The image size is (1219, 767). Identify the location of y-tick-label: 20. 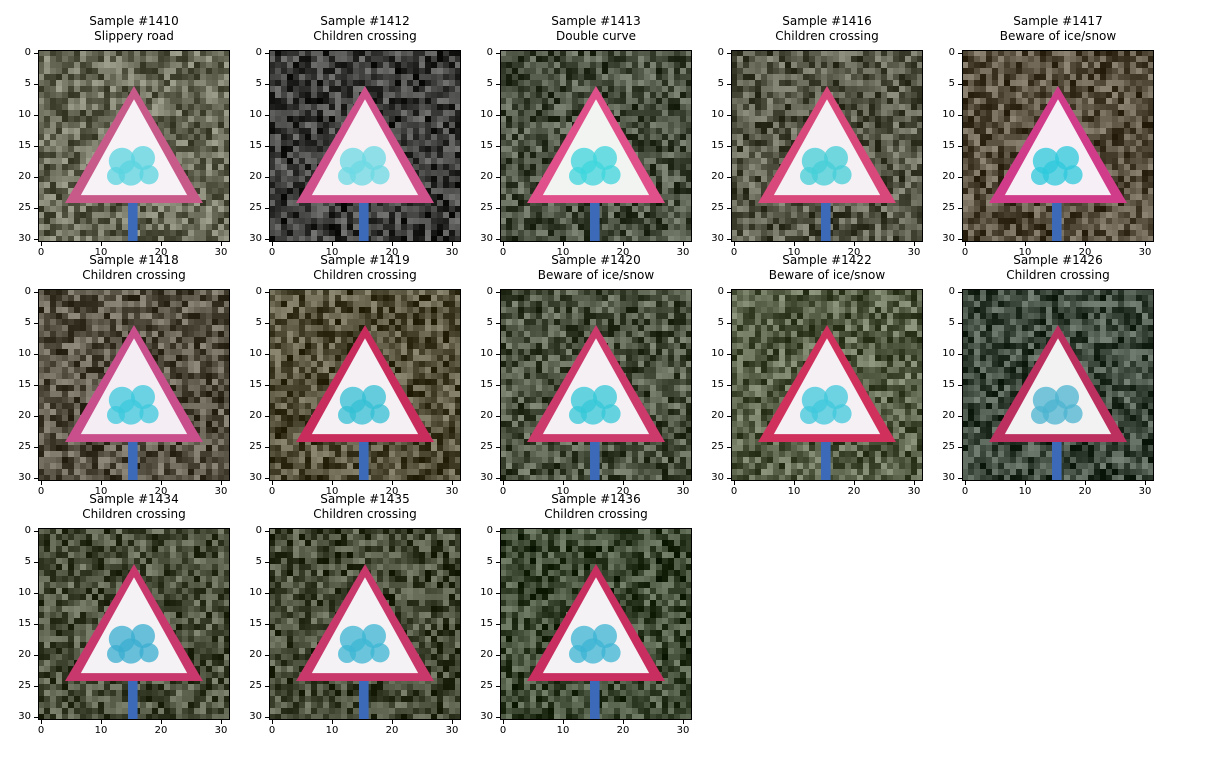
(483, 177).